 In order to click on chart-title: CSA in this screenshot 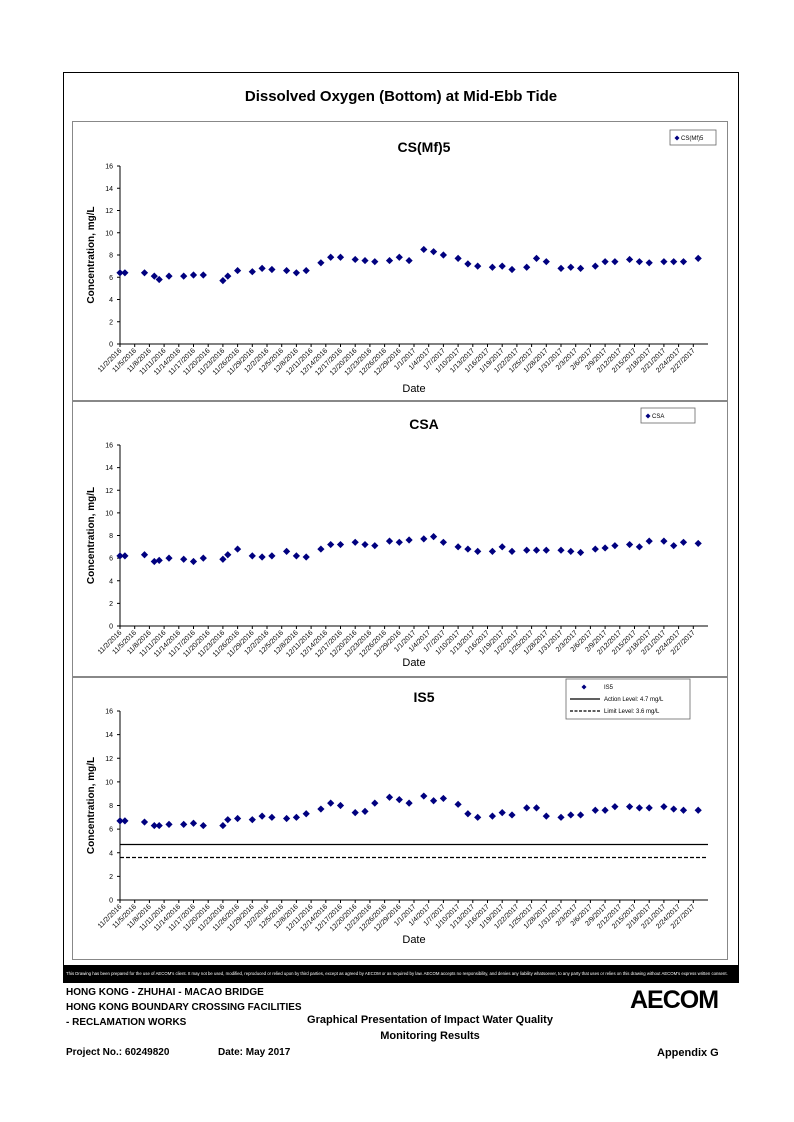, I will do `click(424, 424)`.